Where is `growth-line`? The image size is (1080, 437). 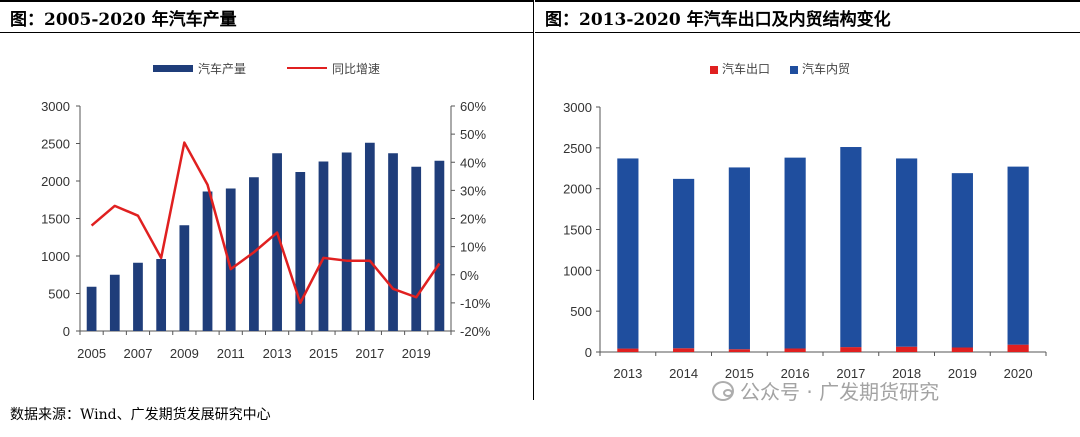
growth-line is located at coordinates (265, 223).